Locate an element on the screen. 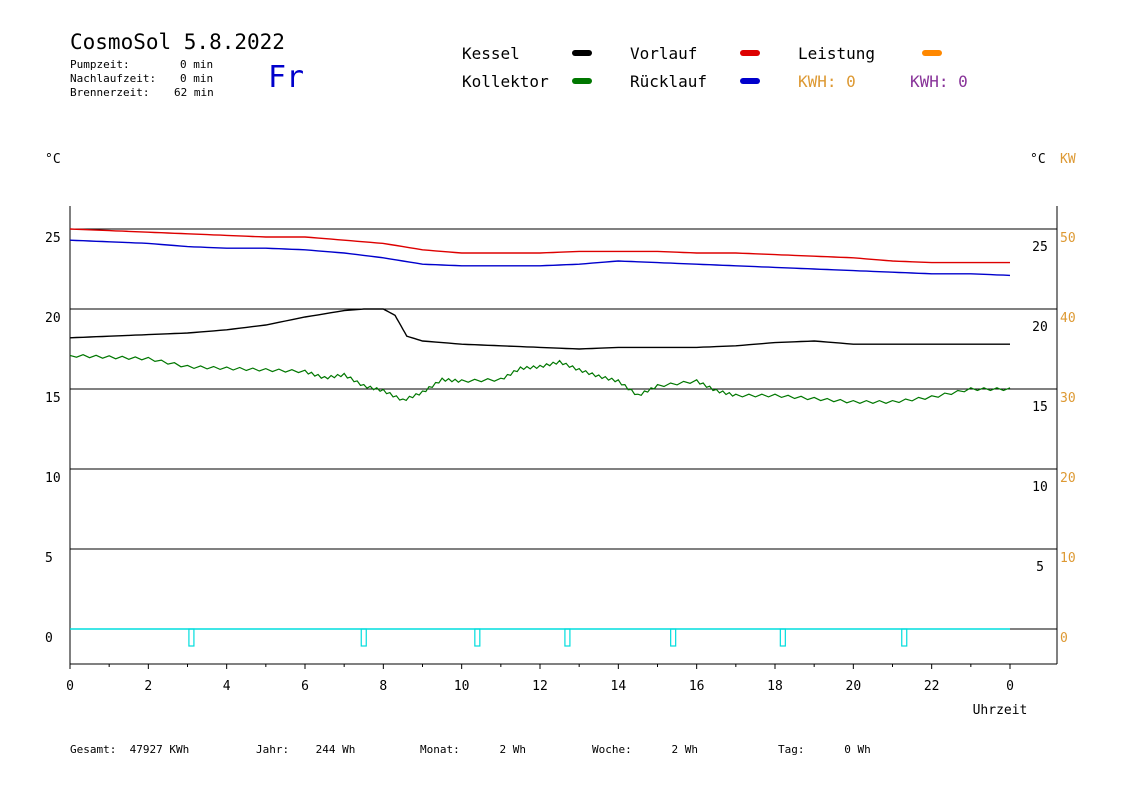 Image resolution: width=1148 pixels, height=812 pixels. monat-value: 2 Wh is located at coordinates (513, 749).